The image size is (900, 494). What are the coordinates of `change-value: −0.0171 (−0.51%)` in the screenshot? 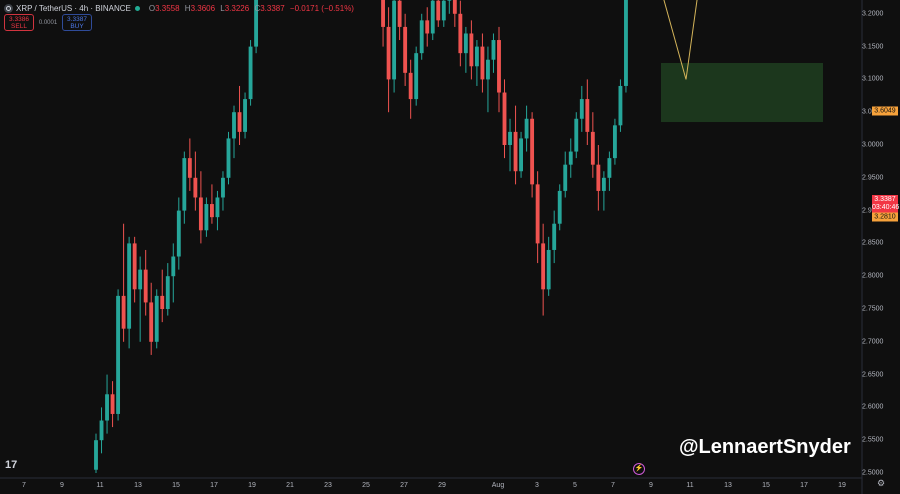 It's located at (321, 8).